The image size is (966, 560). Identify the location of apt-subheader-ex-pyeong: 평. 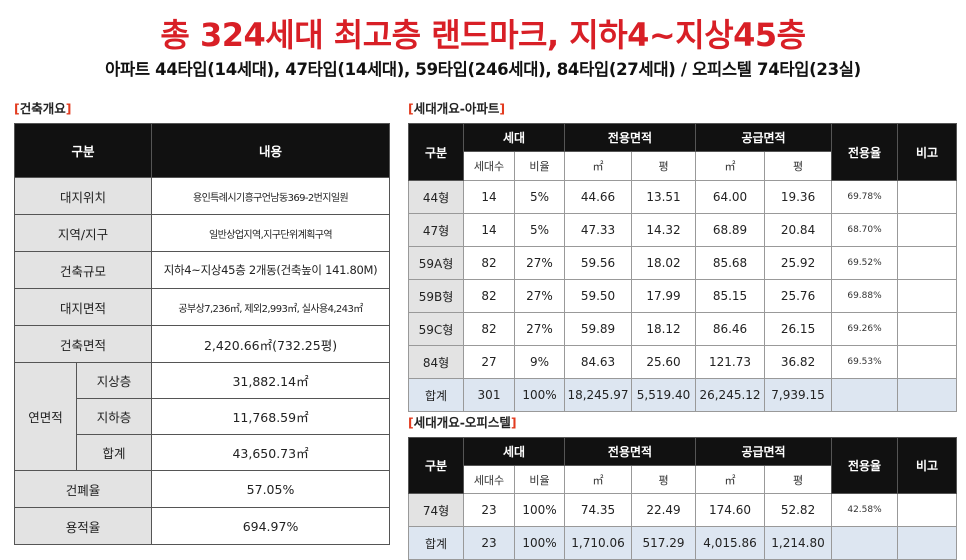
(663, 166).